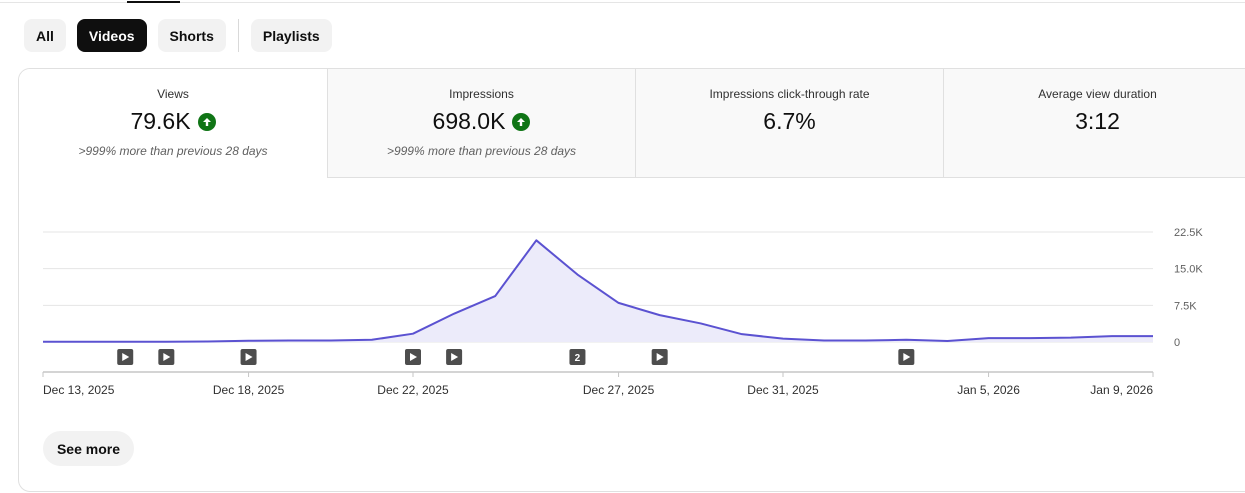  I want to click on metric-tab-avg-view-duration: Average view duration 3:12, so click(1094, 123).